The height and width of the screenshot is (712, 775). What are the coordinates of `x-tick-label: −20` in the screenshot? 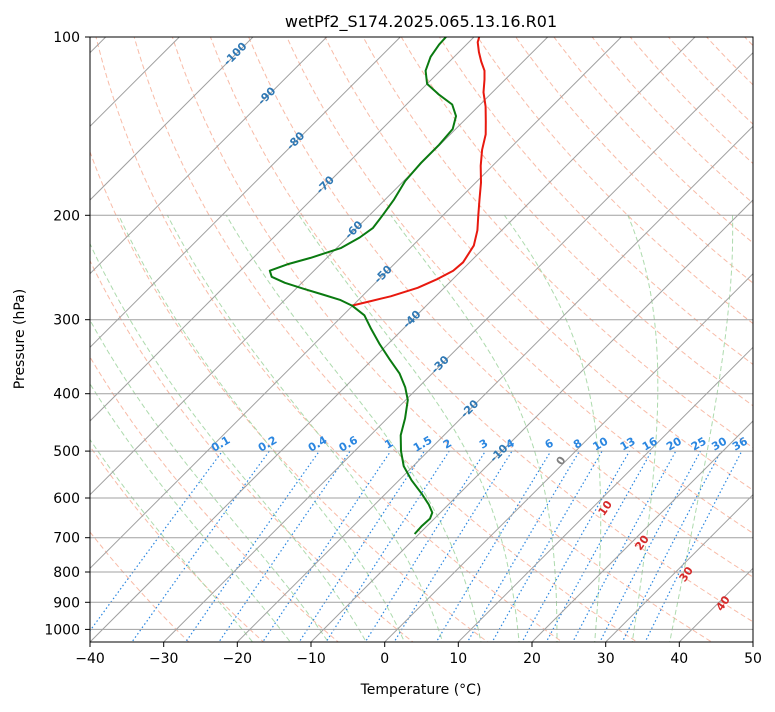 It's located at (238, 659).